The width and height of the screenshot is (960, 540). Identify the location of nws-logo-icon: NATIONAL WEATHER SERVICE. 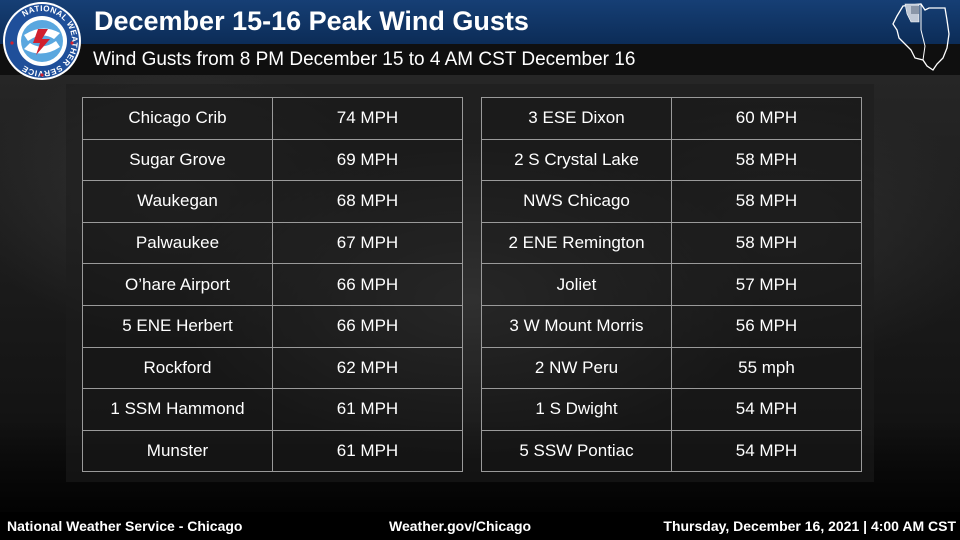
(42, 41).